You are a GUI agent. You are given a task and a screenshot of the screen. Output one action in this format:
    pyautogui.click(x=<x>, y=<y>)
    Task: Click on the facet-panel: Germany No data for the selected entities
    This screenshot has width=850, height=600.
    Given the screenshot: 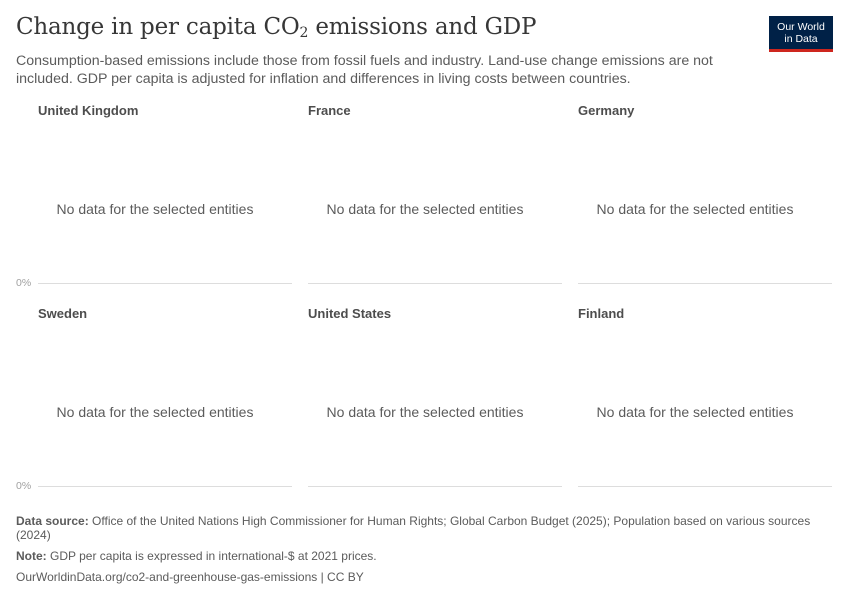 What is the action you would take?
    pyautogui.click(x=694, y=198)
    